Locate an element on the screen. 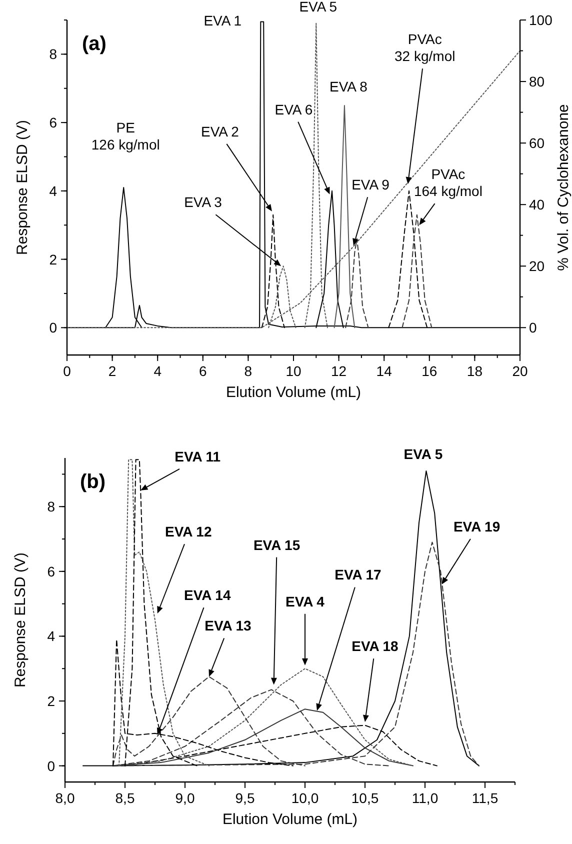  y2-tick-label: 60 is located at coordinates (537, 143).